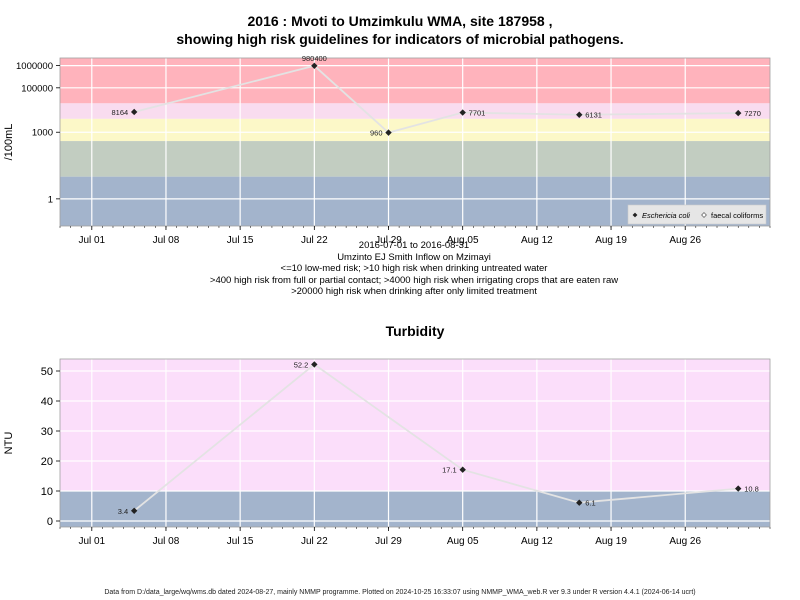 The height and width of the screenshot is (600, 800). Describe the element at coordinates (314, 58) in the screenshot. I see `data-label: 980400` at that location.